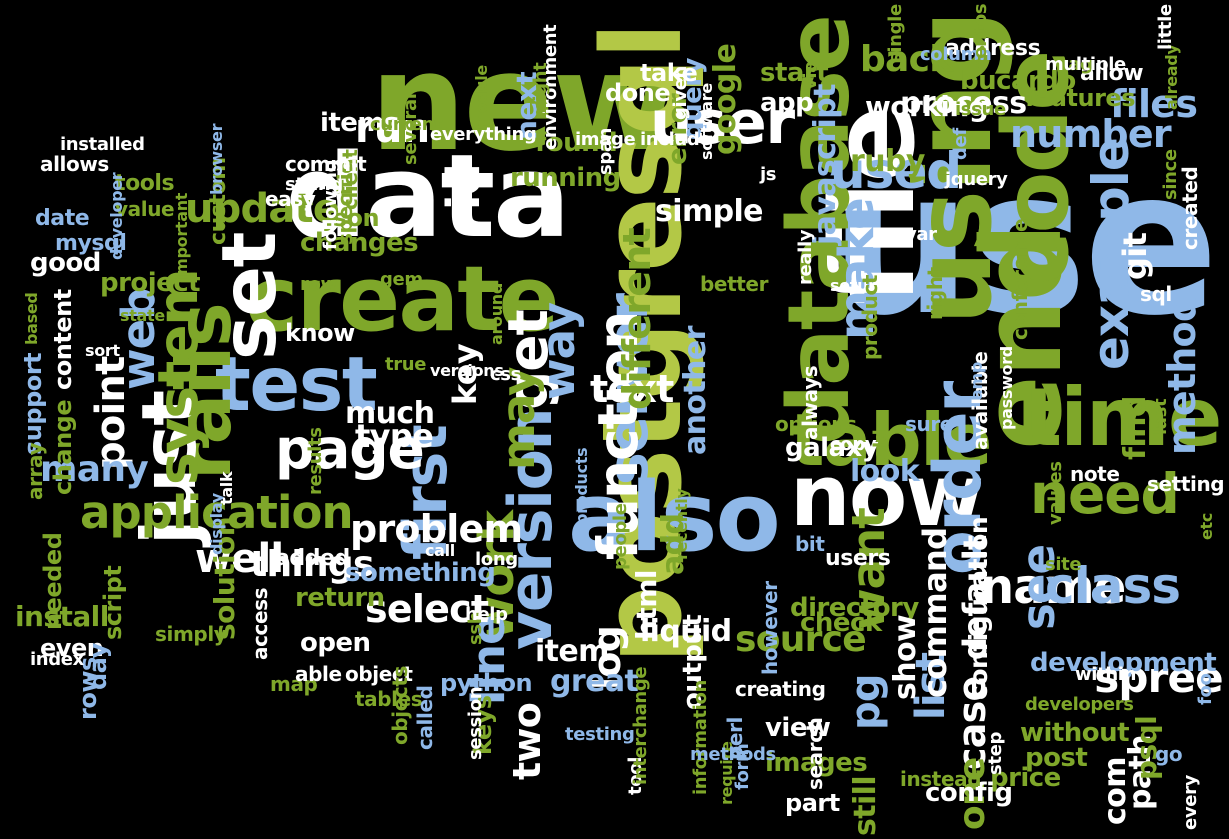  What do you see at coordinates (483, 134) in the screenshot?
I see `word-everything: everything` at bounding box center [483, 134].